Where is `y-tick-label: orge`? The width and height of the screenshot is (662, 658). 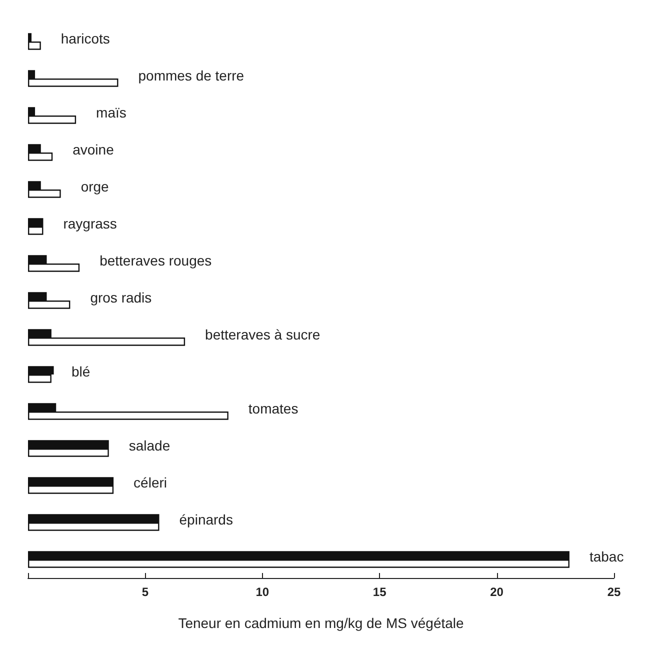
y-tick-label: orge is located at coordinates (95, 186).